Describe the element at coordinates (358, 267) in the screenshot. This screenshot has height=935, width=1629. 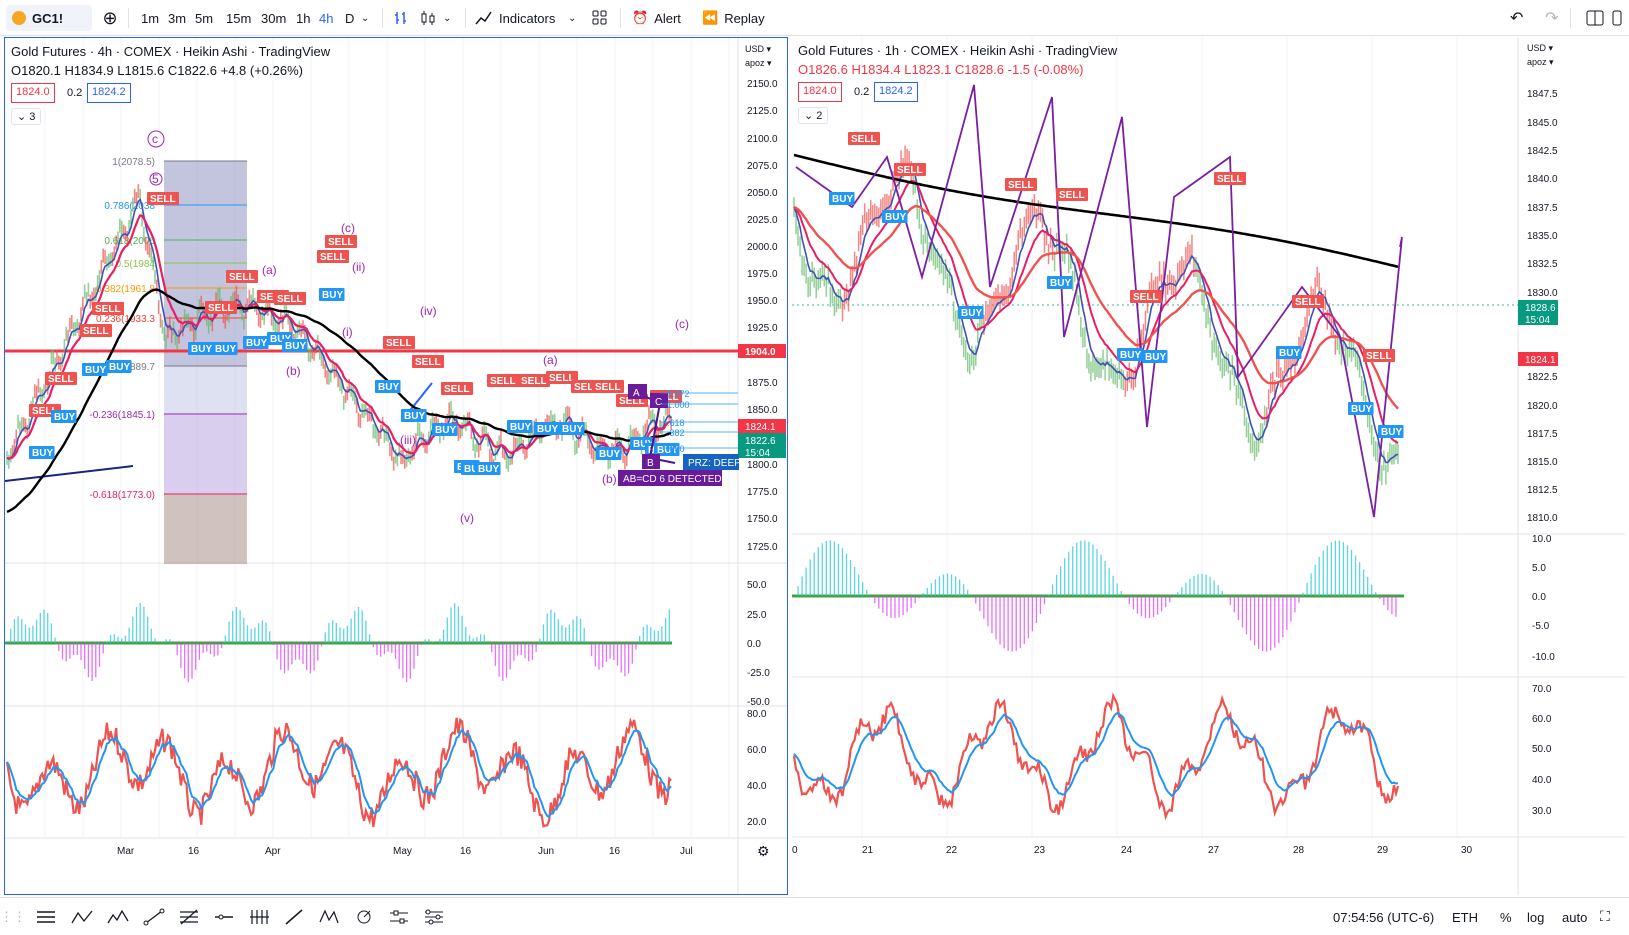
I see `wave-label: (ii)` at that location.